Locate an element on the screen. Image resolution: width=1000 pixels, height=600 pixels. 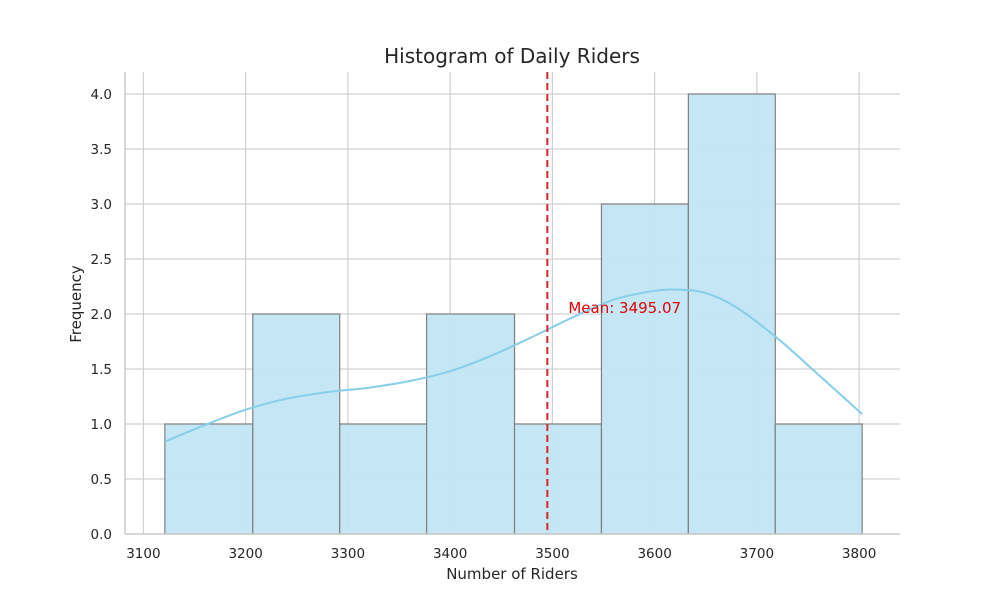
y-tick-label: 3.5 is located at coordinates (101, 150).